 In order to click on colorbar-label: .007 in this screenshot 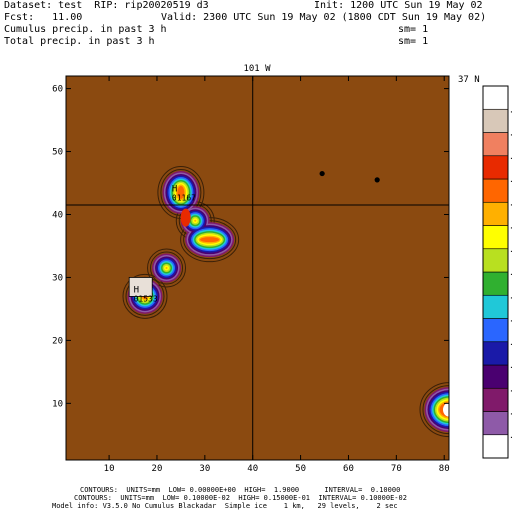, I will do `click(510, 295)`.